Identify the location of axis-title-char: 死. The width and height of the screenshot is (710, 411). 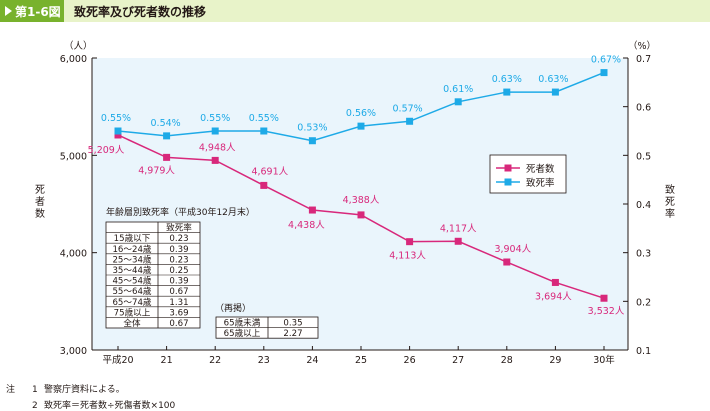
(670, 202).